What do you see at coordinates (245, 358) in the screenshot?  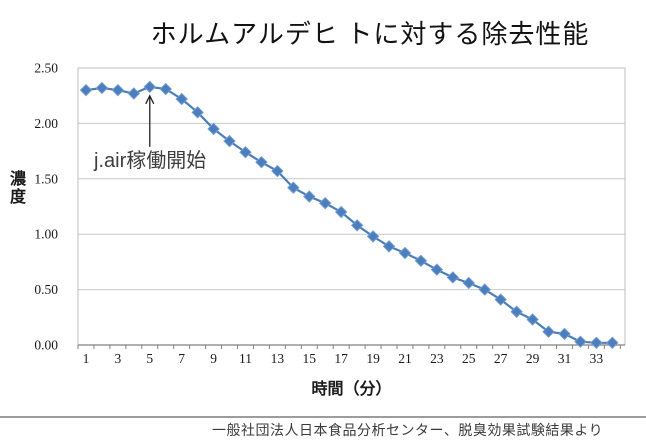 I see `x-tick-label: 11` at bounding box center [245, 358].